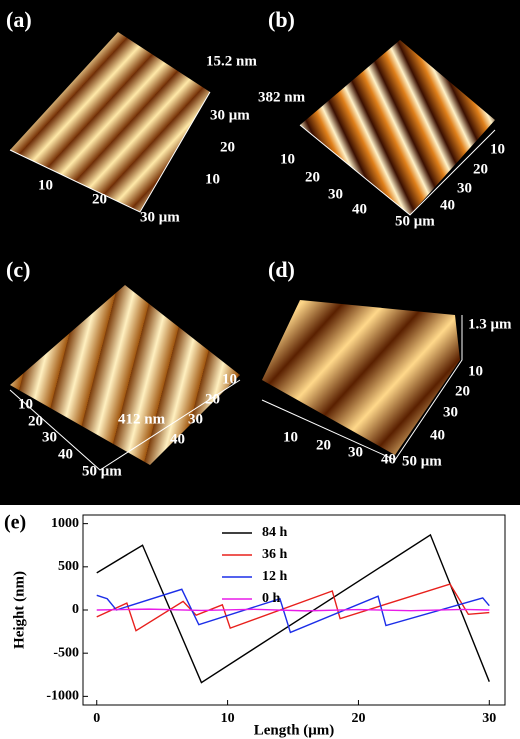  What do you see at coordinates (96, 718) in the screenshot?
I see `x-tick-label: 0` at bounding box center [96, 718].